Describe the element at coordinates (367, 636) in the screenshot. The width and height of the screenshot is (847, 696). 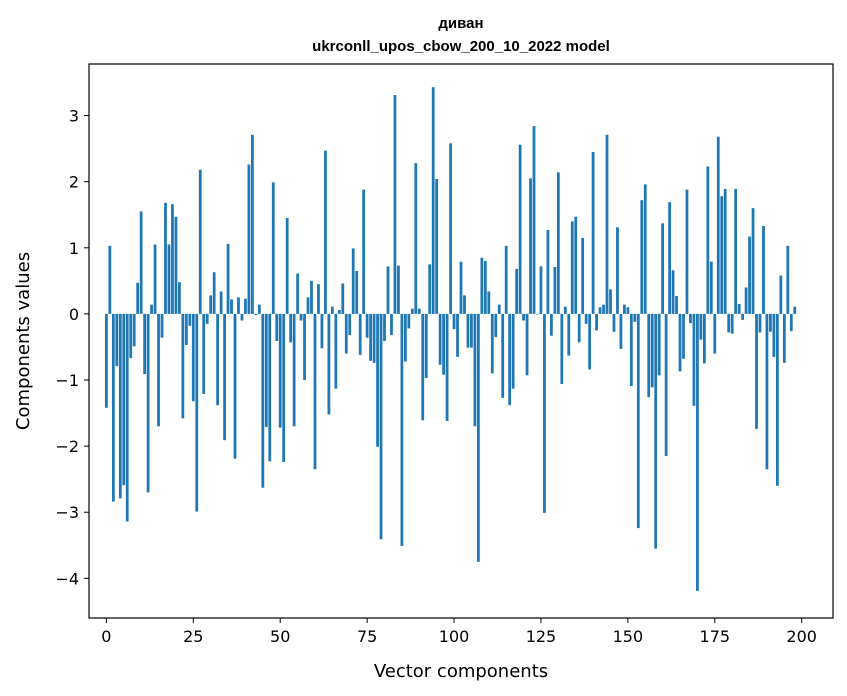
I see `x-tick-label: 75` at that location.